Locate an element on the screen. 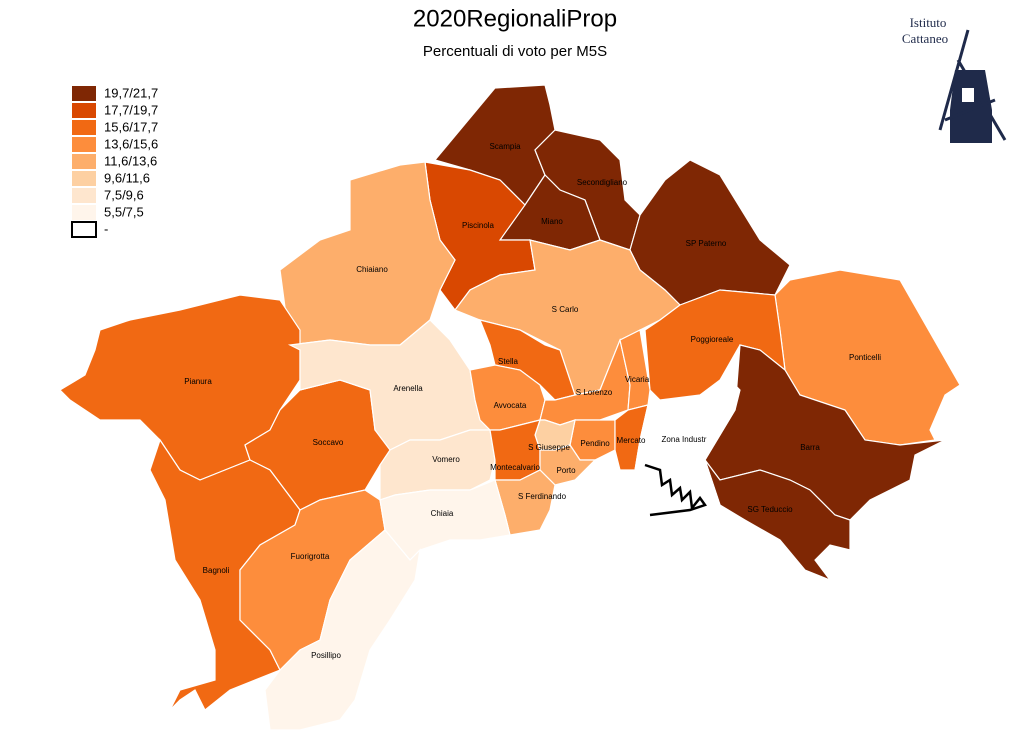 This screenshot has width=1030, height=755. district-label: Vicaria is located at coordinates (637, 379).